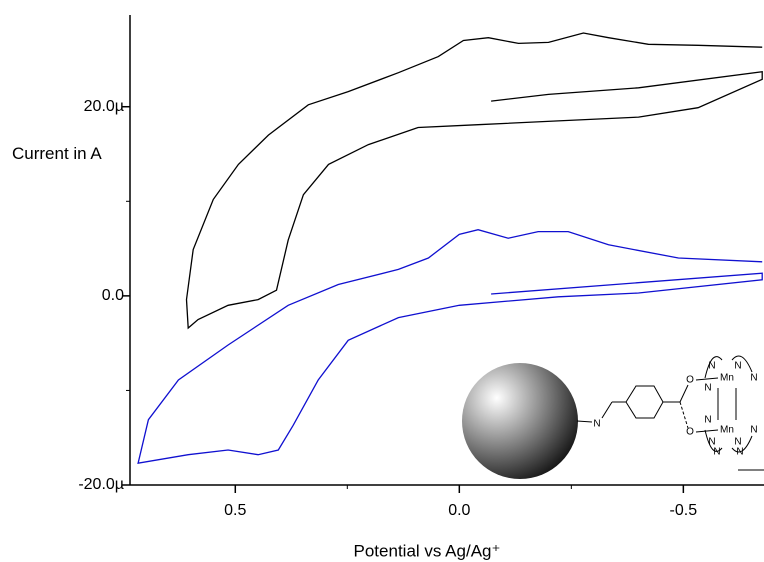 The height and width of the screenshot is (562, 764). Describe the element at coordinates (113, 295) in the screenshot. I see `y-tick-label: 0.0` at that location.